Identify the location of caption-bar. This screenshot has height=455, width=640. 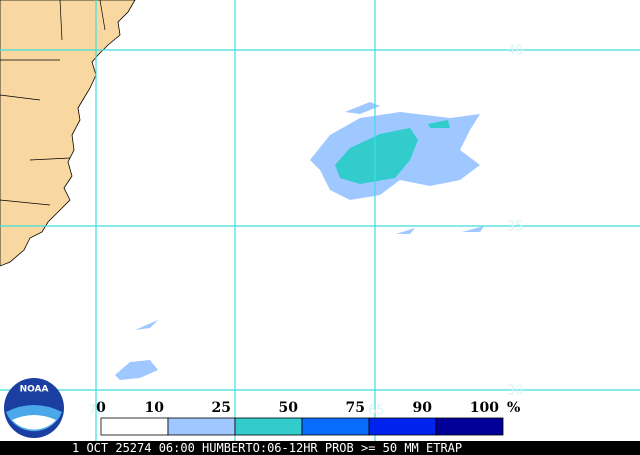
(320, 448).